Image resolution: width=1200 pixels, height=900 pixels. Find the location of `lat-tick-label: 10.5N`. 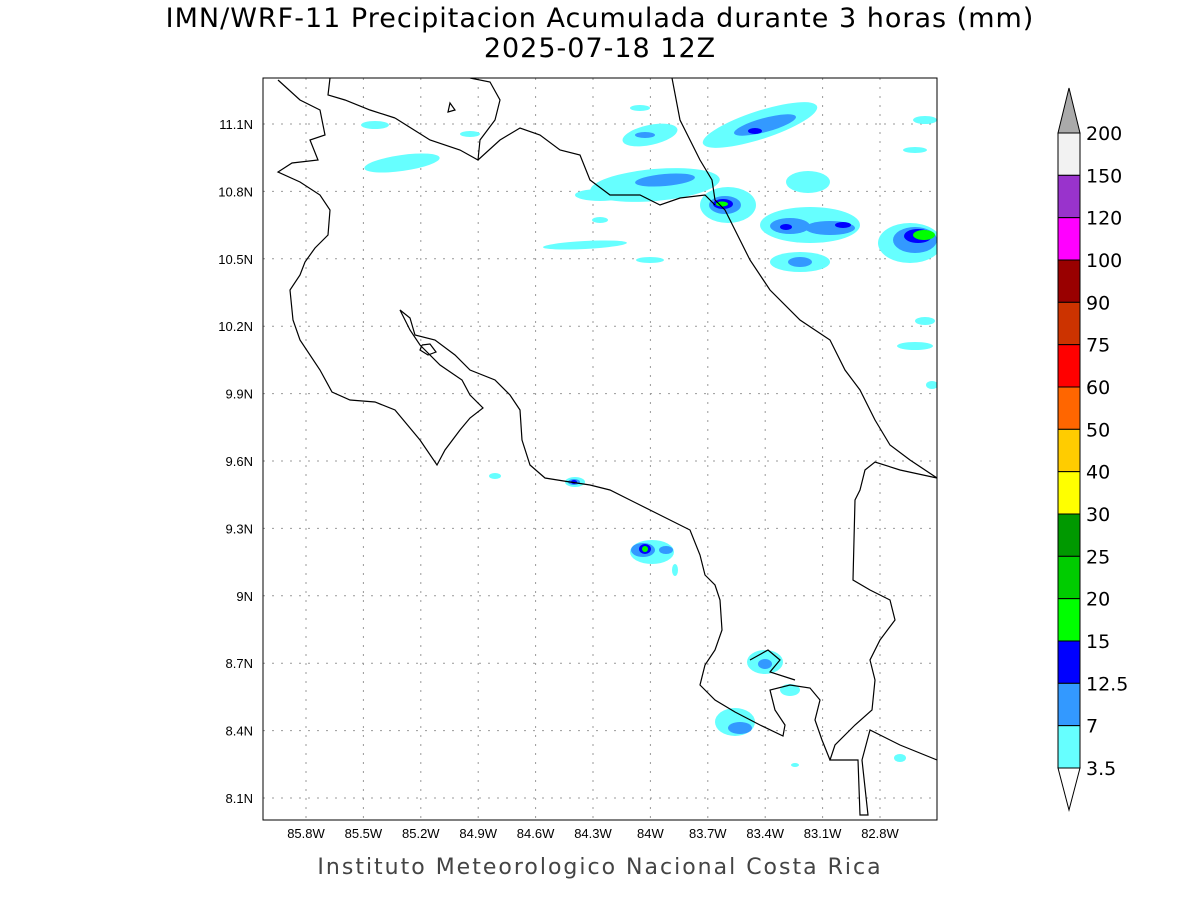

lat-tick-label: 10.5N is located at coordinates (235, 259).